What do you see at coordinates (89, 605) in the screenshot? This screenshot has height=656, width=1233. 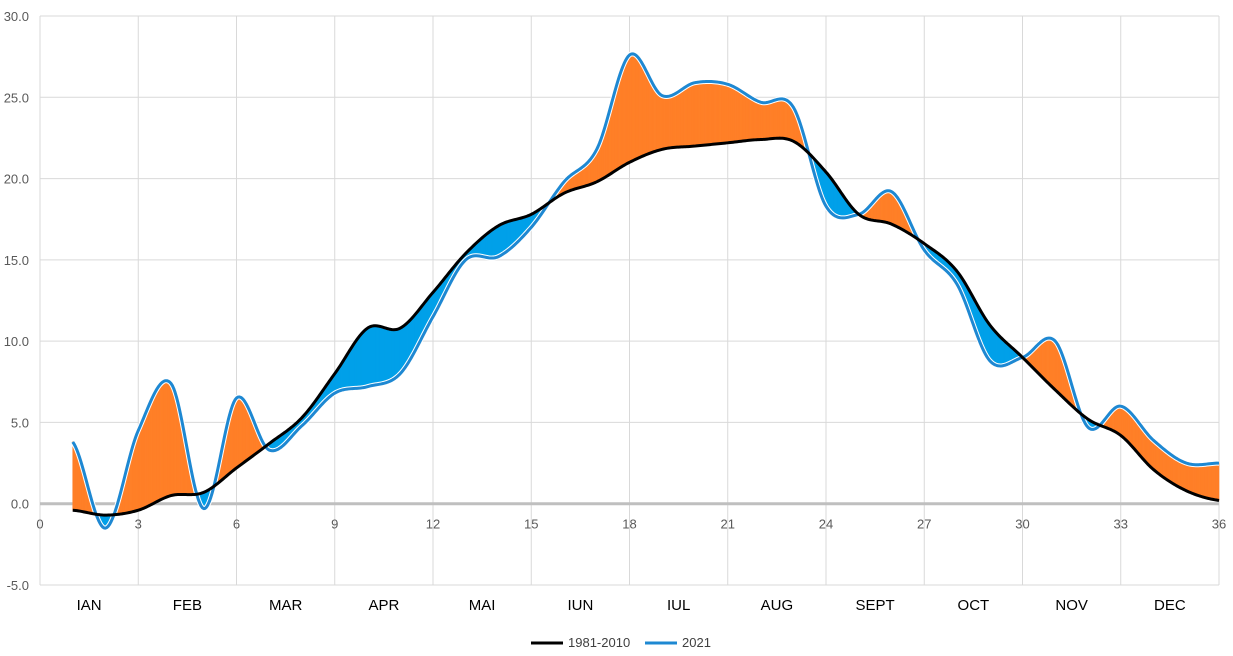 I see `month-label: IAN` at bounding box center [89, 605].